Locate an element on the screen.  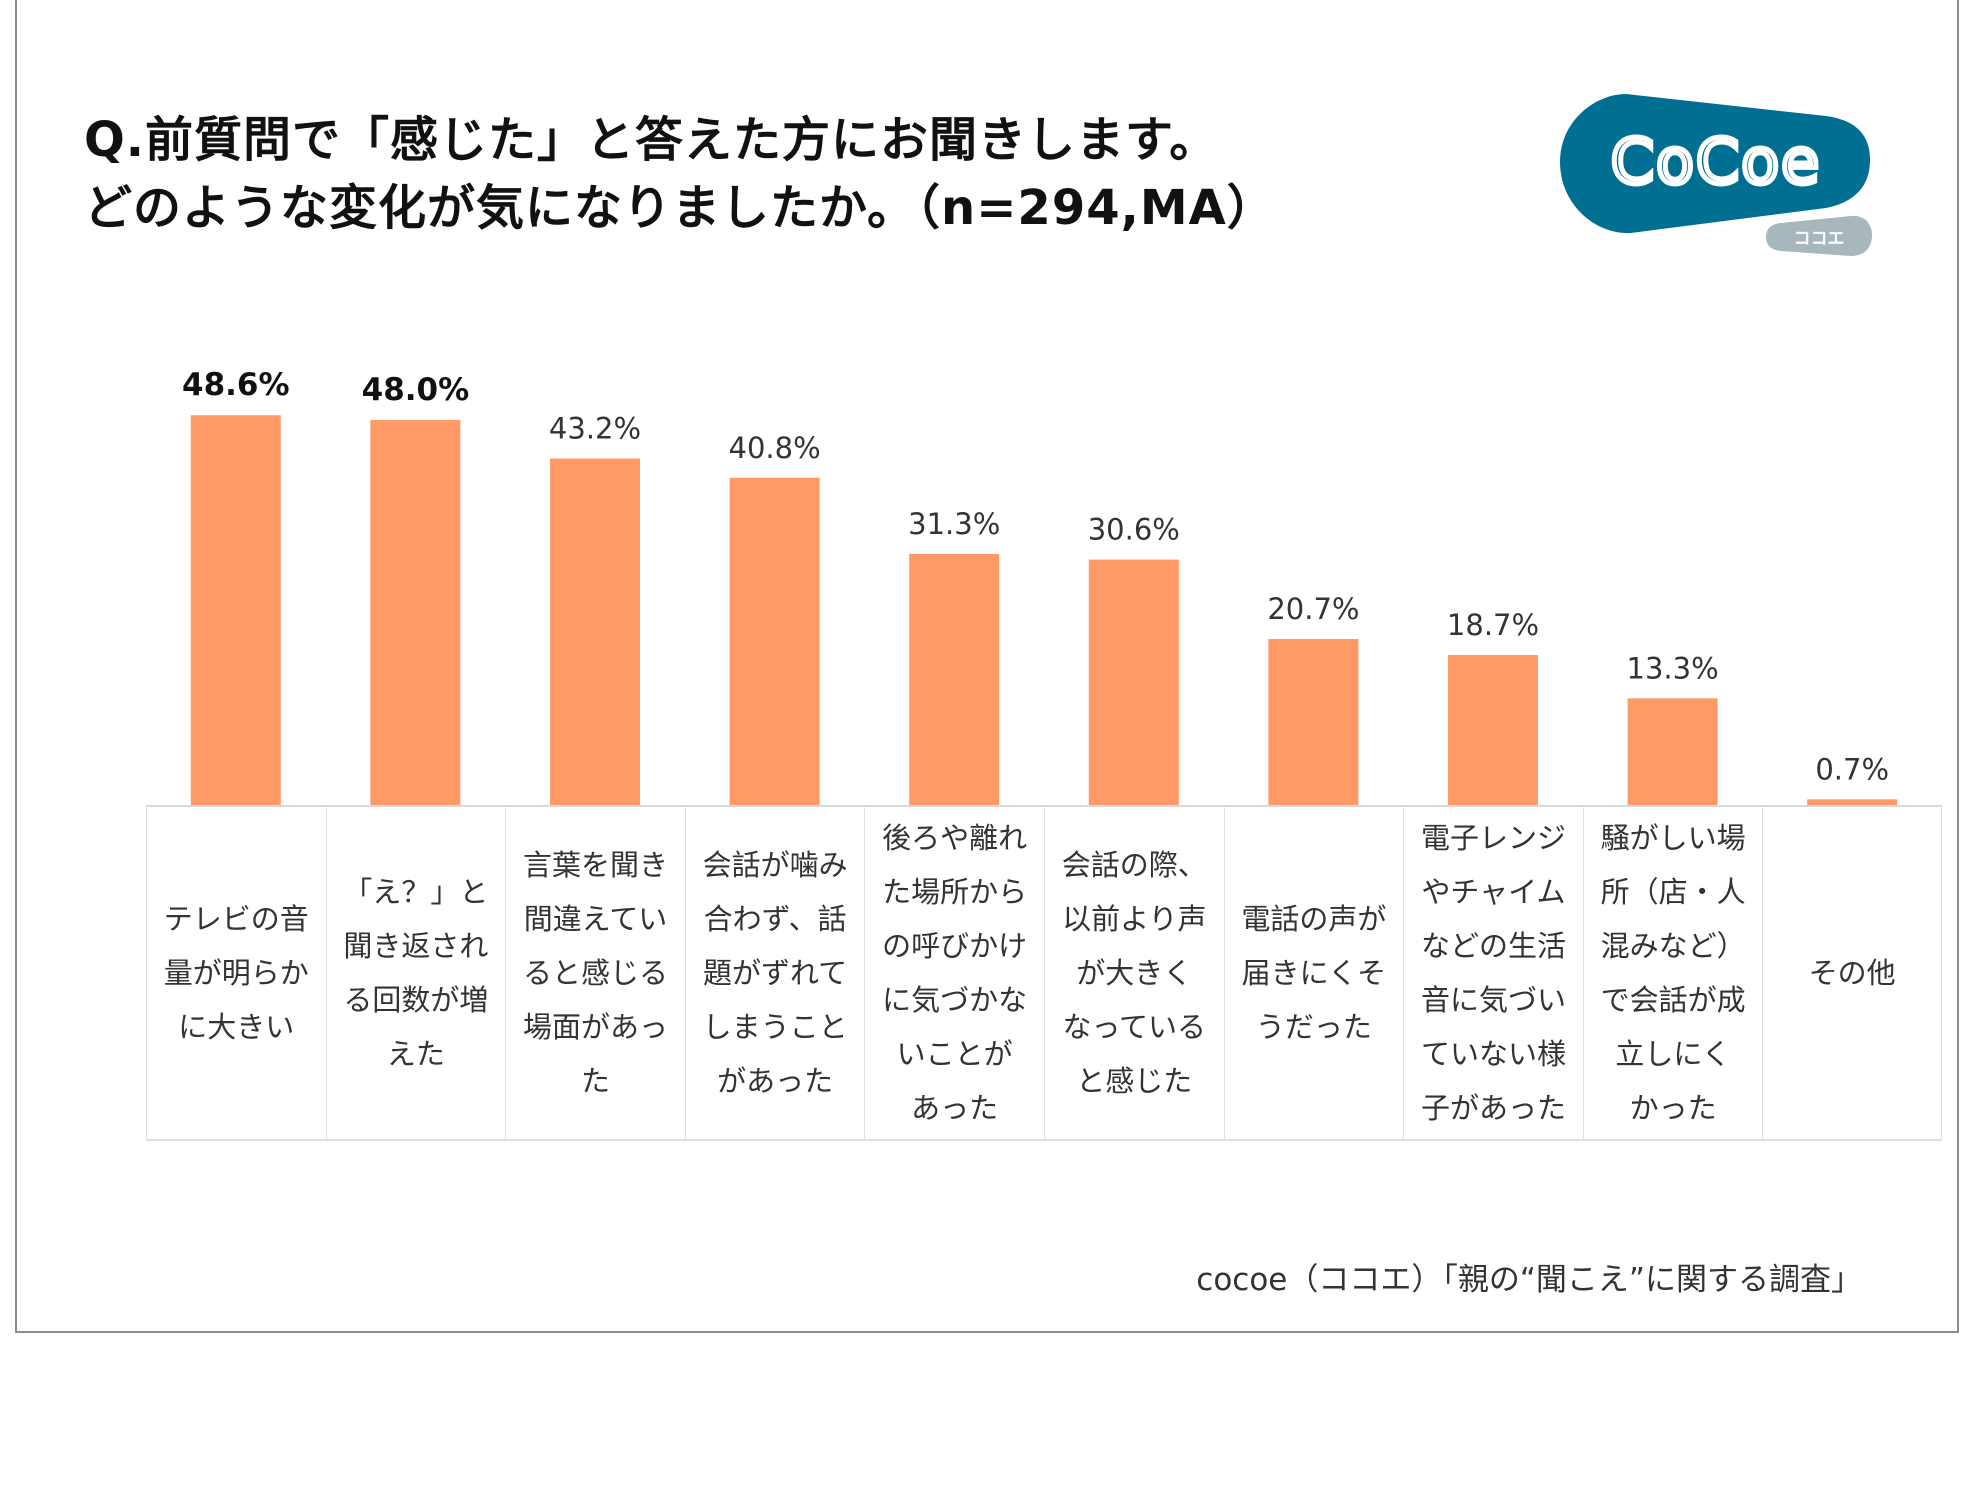
logo-subtext: ココエ is located at coordinates (1819, 239).